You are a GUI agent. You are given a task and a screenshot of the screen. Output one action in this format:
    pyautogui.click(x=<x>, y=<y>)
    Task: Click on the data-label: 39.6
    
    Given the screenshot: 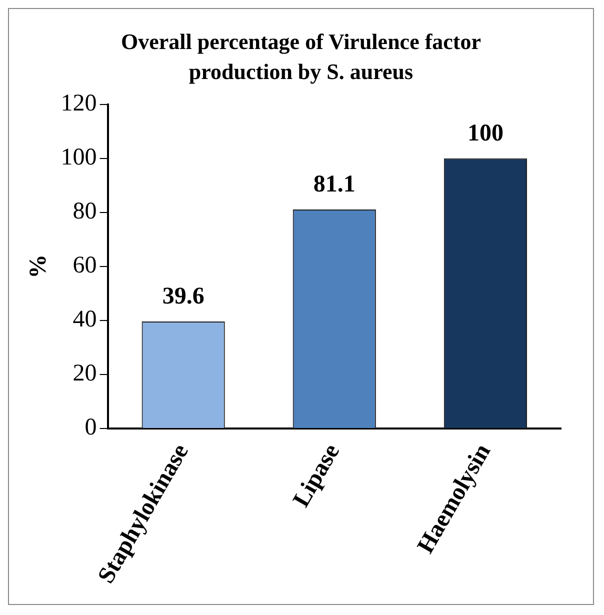 What is the action you would take?
    pyautogui.click(x=183, y=297)
    